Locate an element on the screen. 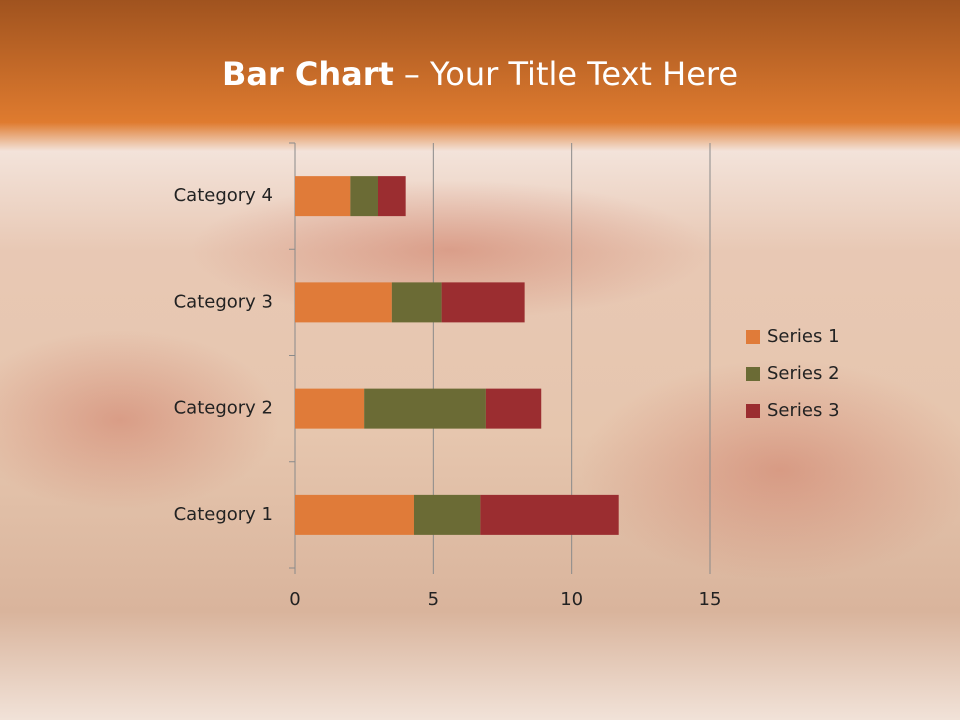  slide-title: Bar Chart – Your Title Text Here is located at coordinates (480, 74).